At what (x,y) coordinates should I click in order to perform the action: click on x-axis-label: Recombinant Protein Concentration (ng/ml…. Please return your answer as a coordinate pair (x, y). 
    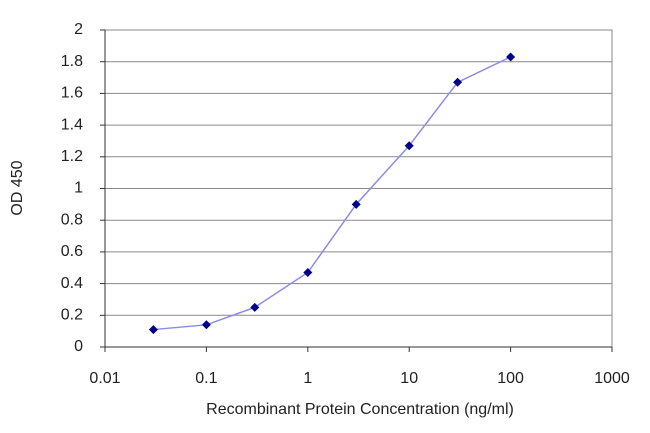
    Looking at the image, I should click on (360, 409).